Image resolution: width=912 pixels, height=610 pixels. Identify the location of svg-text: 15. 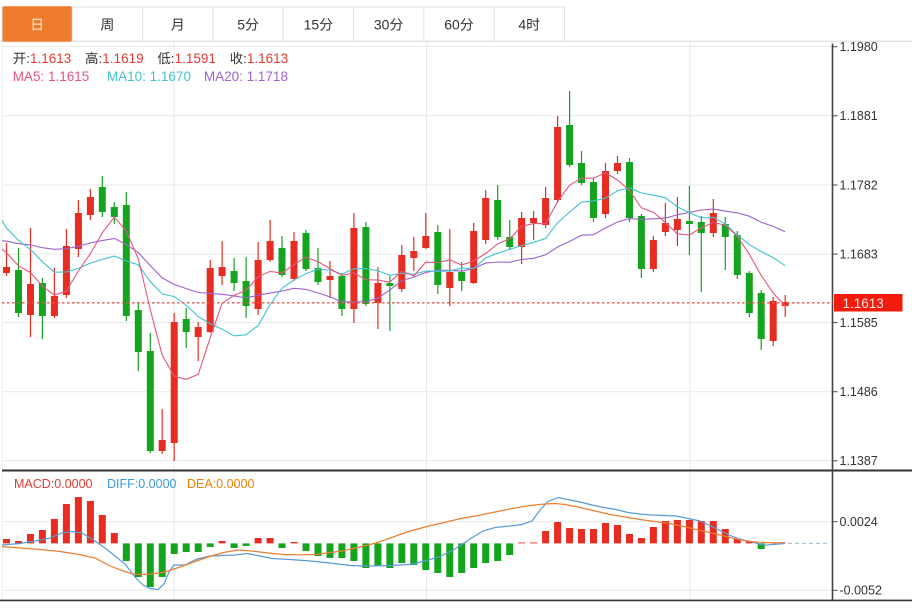
(312, 25).